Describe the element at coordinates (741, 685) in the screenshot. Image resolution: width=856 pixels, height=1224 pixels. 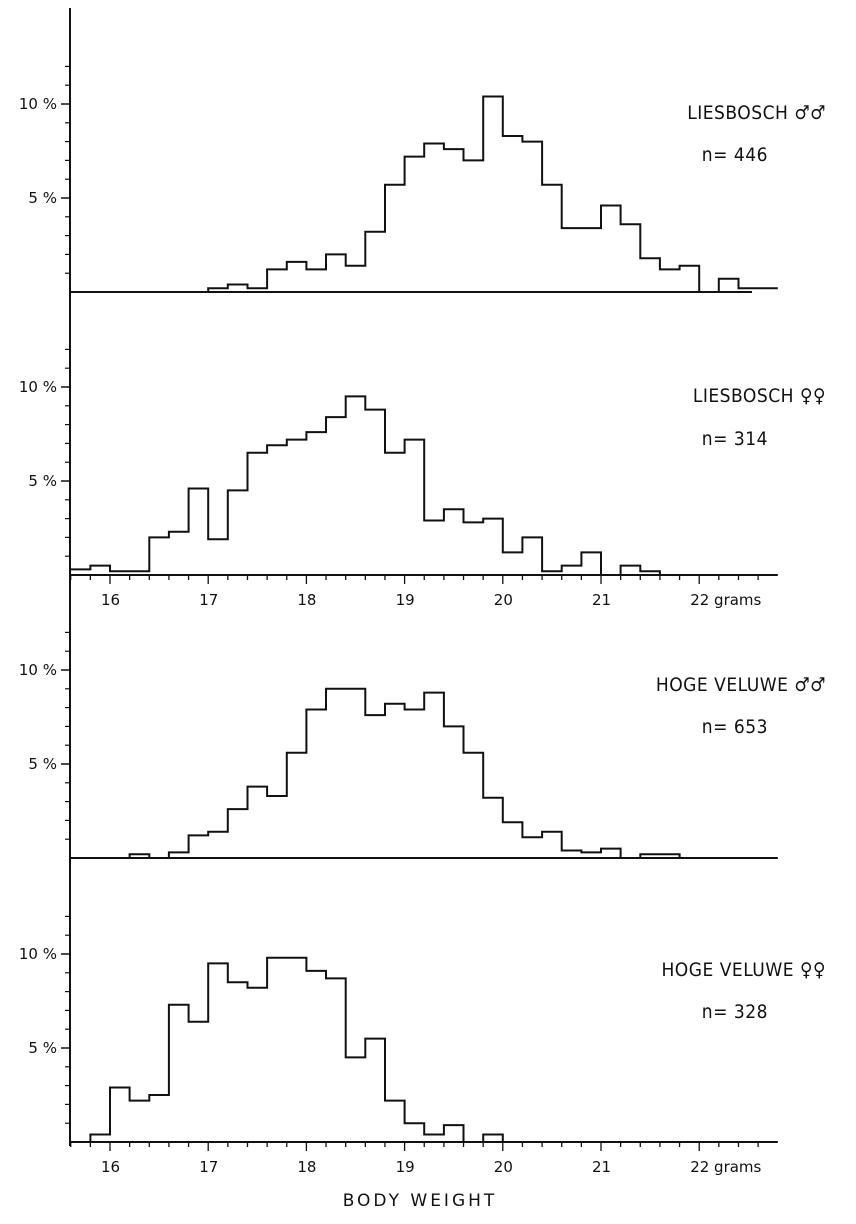
I see `panel-label: HOGE VELUWE ♂♂` at that location.